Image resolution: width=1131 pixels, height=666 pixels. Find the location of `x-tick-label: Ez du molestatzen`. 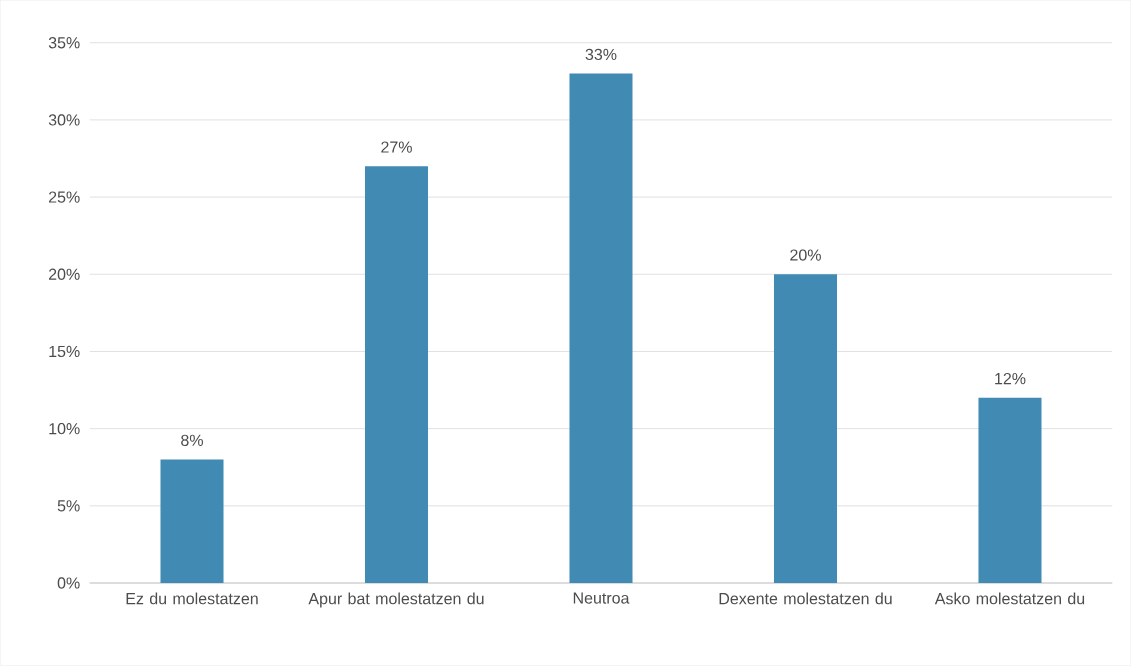

x-tick-label: Ez du molestatzen is located at coordinates (192, 598).